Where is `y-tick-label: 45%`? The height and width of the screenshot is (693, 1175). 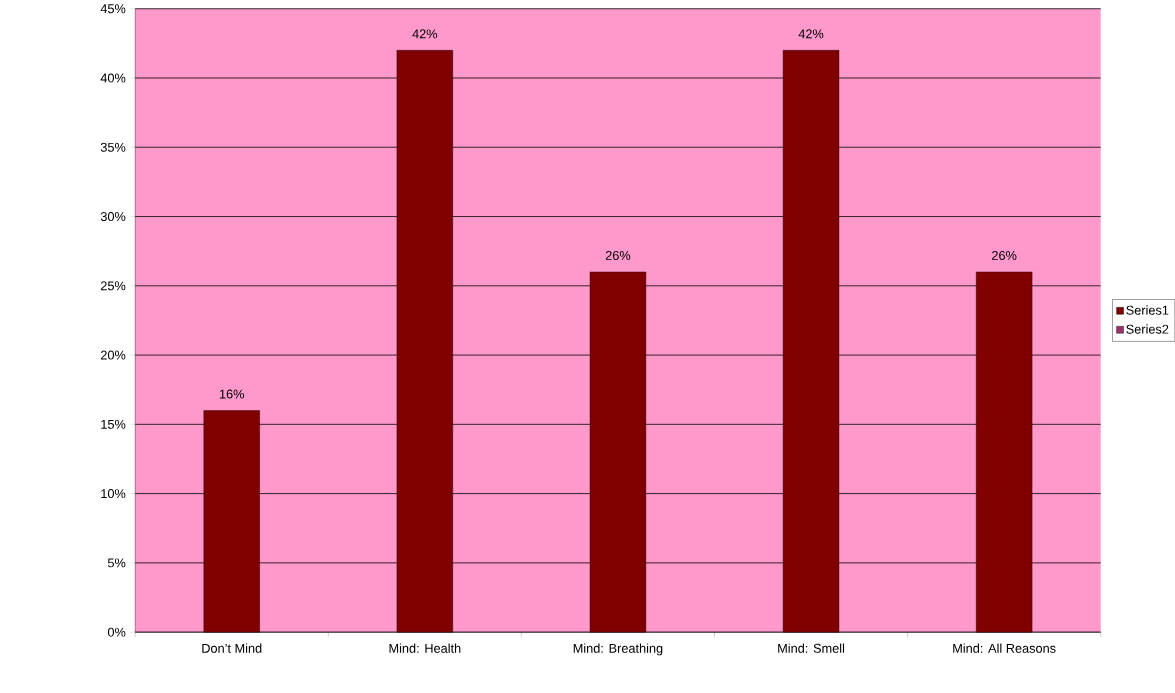
y-tick-label: 45% is located at coordinates (113, 9).